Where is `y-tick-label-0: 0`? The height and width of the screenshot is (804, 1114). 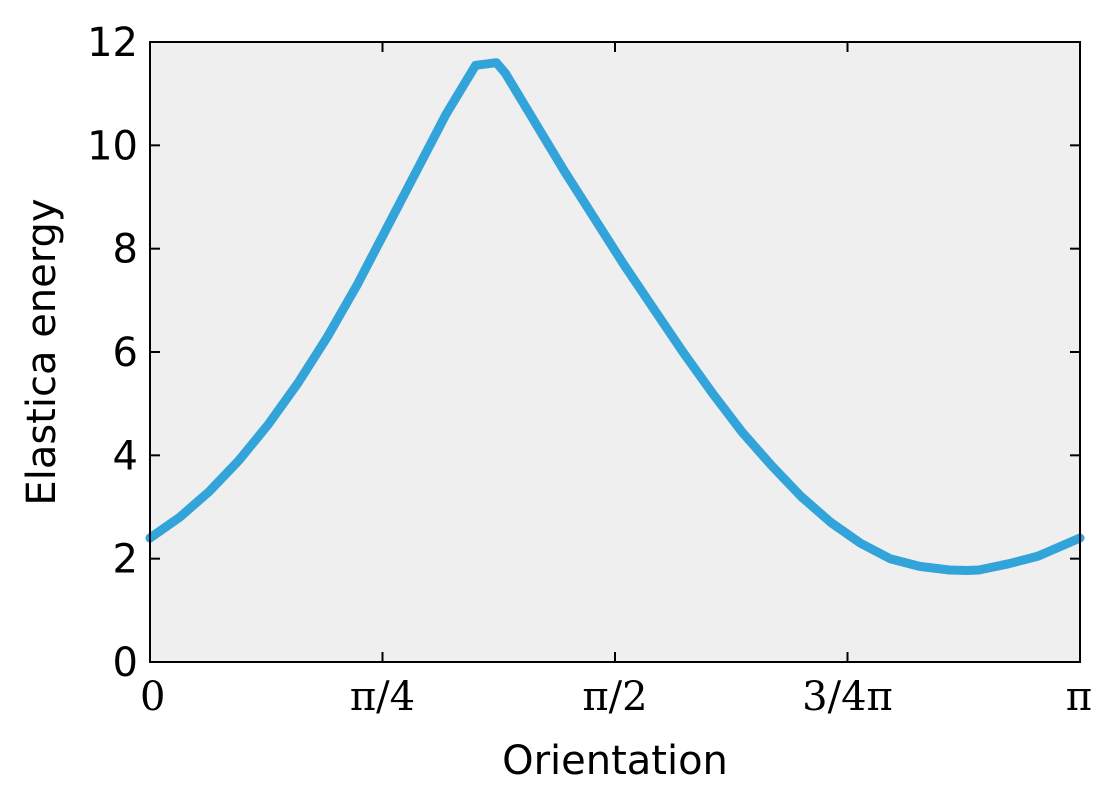
y-tick-label-0: 0 is located at coordinates (125, 663).